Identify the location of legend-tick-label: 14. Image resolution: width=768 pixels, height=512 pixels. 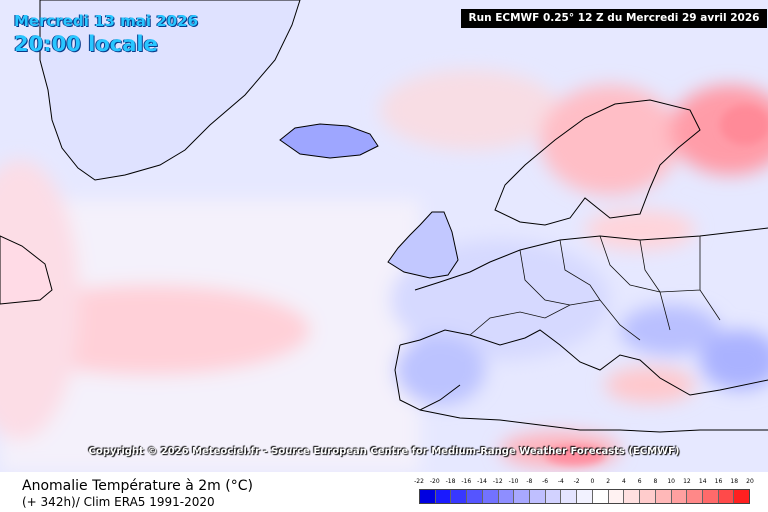
(702, 481).